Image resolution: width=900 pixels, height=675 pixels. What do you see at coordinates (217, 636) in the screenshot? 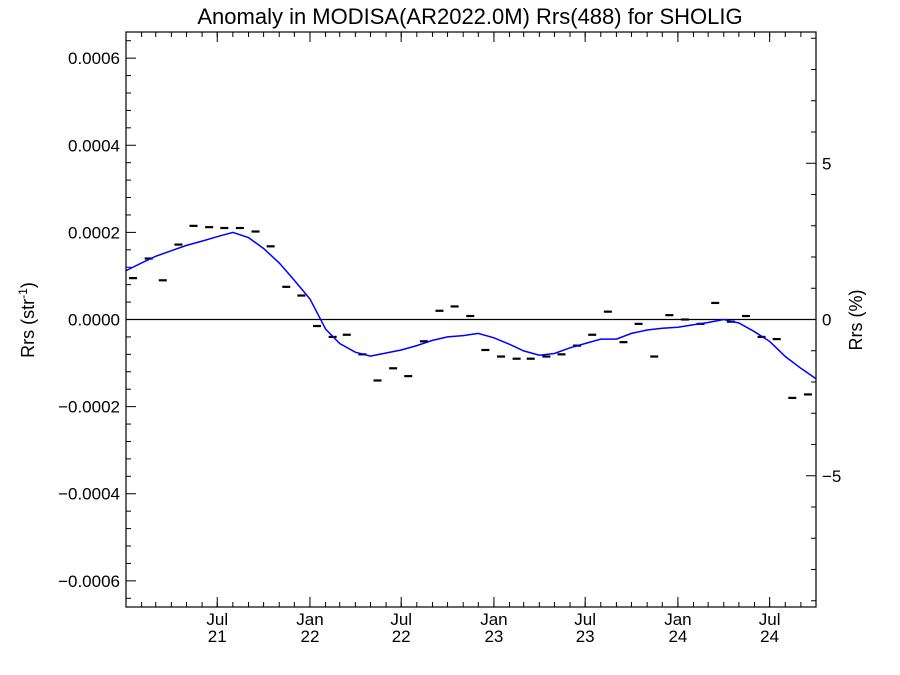
I see `x-tick-year-label: 21` at bounding box center [217, 636].